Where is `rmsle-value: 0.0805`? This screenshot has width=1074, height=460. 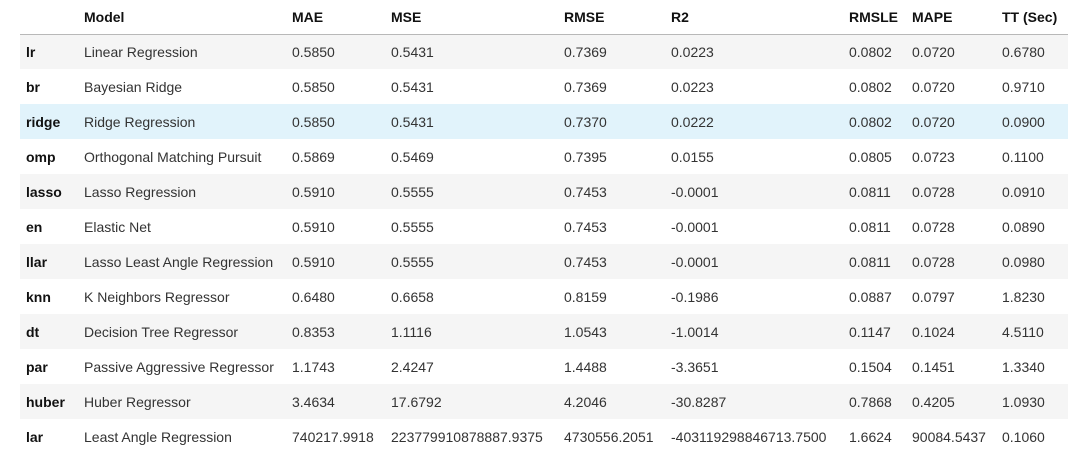 rmsle-value: 0.0805 is located at coordinates (870, 156).